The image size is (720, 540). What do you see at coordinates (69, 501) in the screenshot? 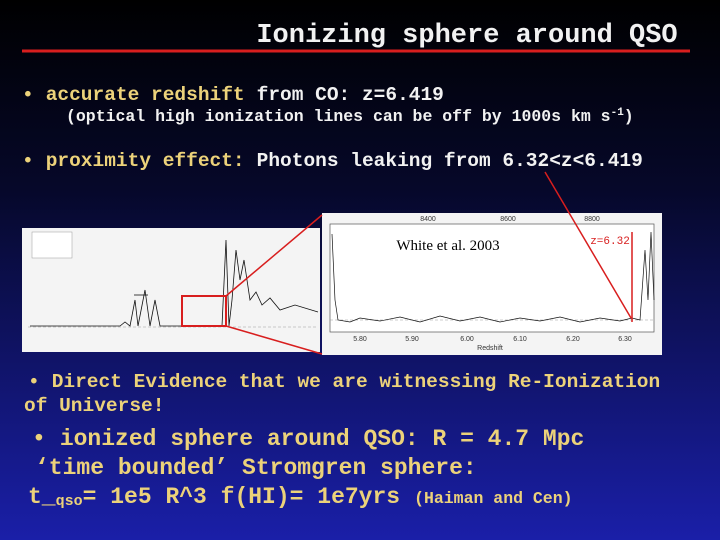
I see `formula-sub: qso` at bounding box center [69, 501].